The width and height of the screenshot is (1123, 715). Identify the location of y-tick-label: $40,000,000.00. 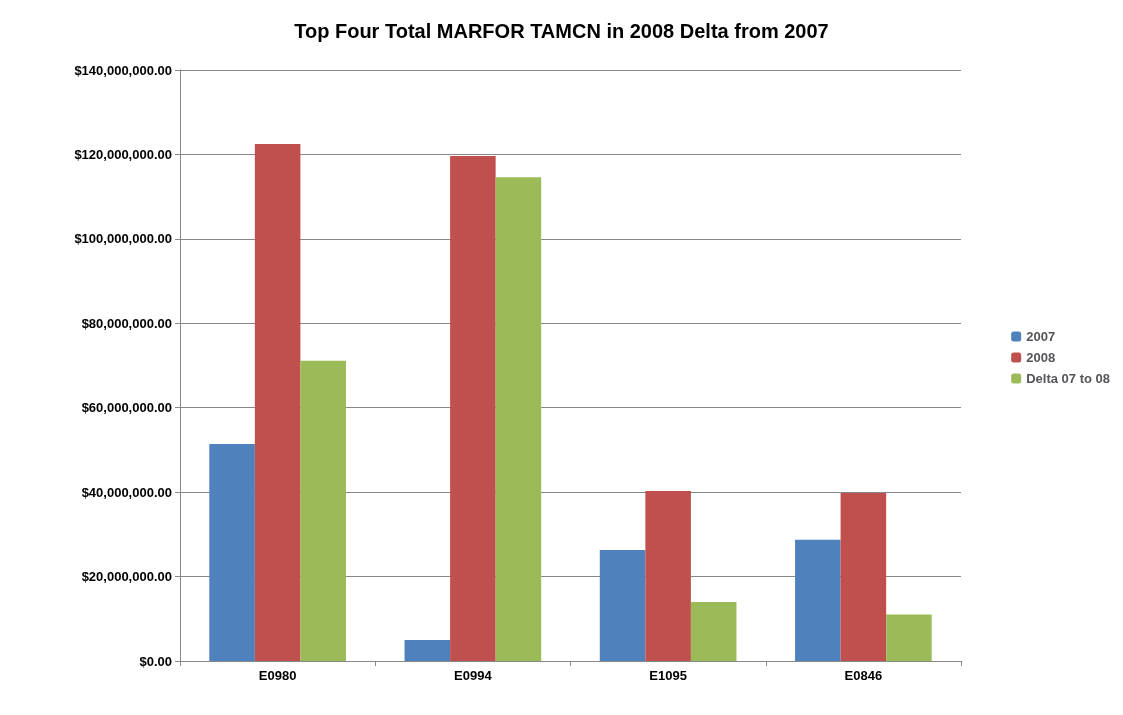
(126, 492).